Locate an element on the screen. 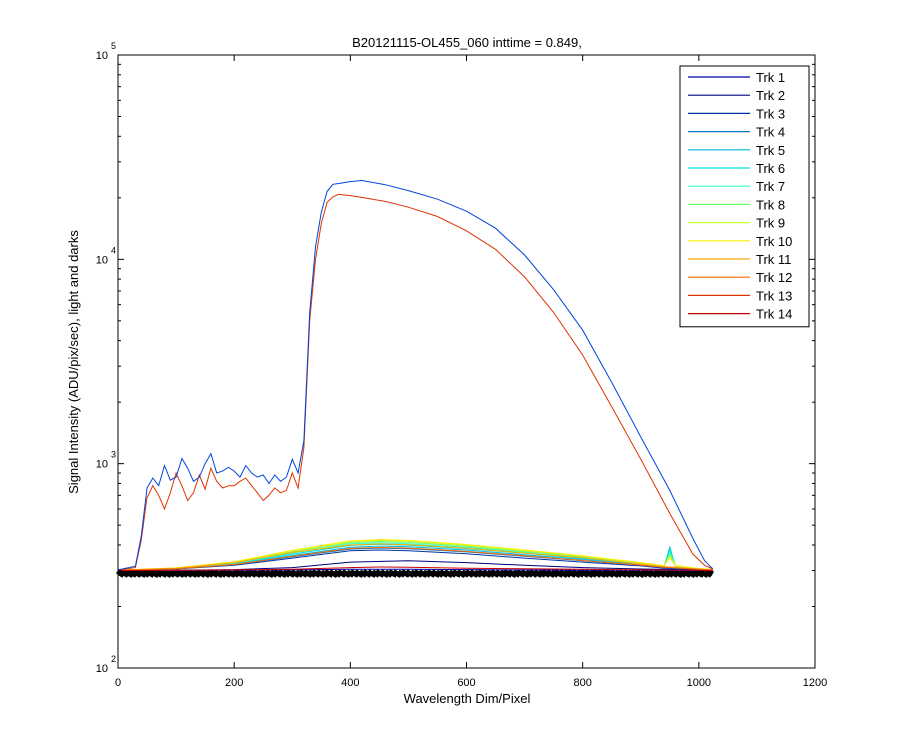 The image size is (900, 750). legend-label: Trk 13 is located at coordinates (774, 295).